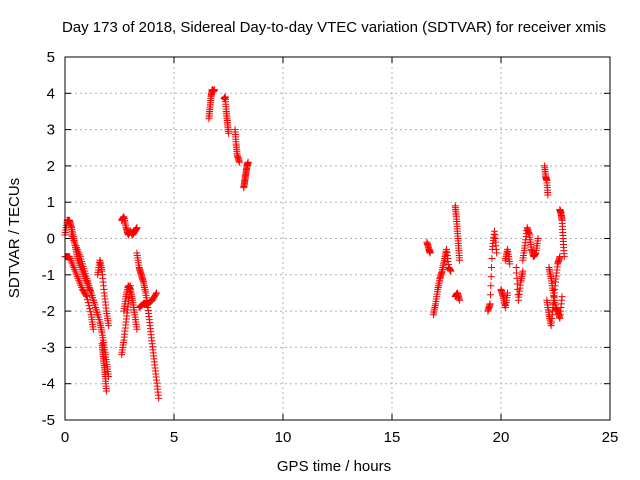 Image resolution: width=640 pixels, height=480 pixels. I want to click on y-tick-label: 4, so click(51, 93).